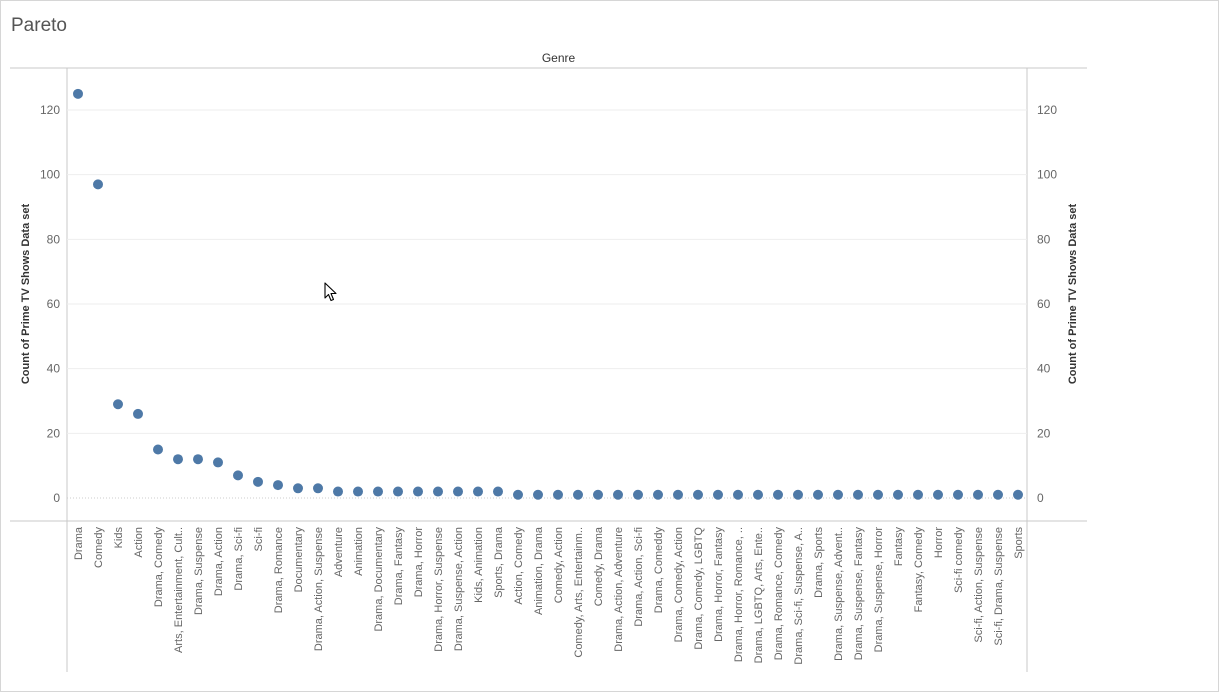 Image resolution: width=1219 pixels, height=692 pixels. I want to click on y-tick-label-right: 0, so click(1040, 498).